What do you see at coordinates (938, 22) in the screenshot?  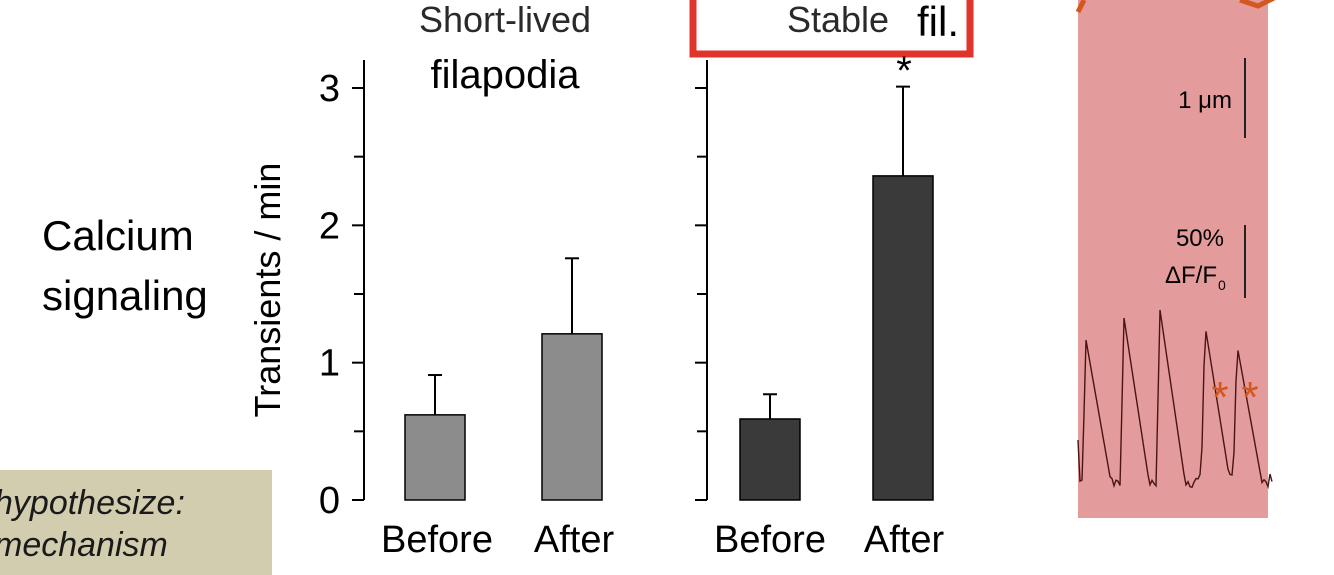 I see `chart2-title-line2: fil.` at bounding box center [938, 22].